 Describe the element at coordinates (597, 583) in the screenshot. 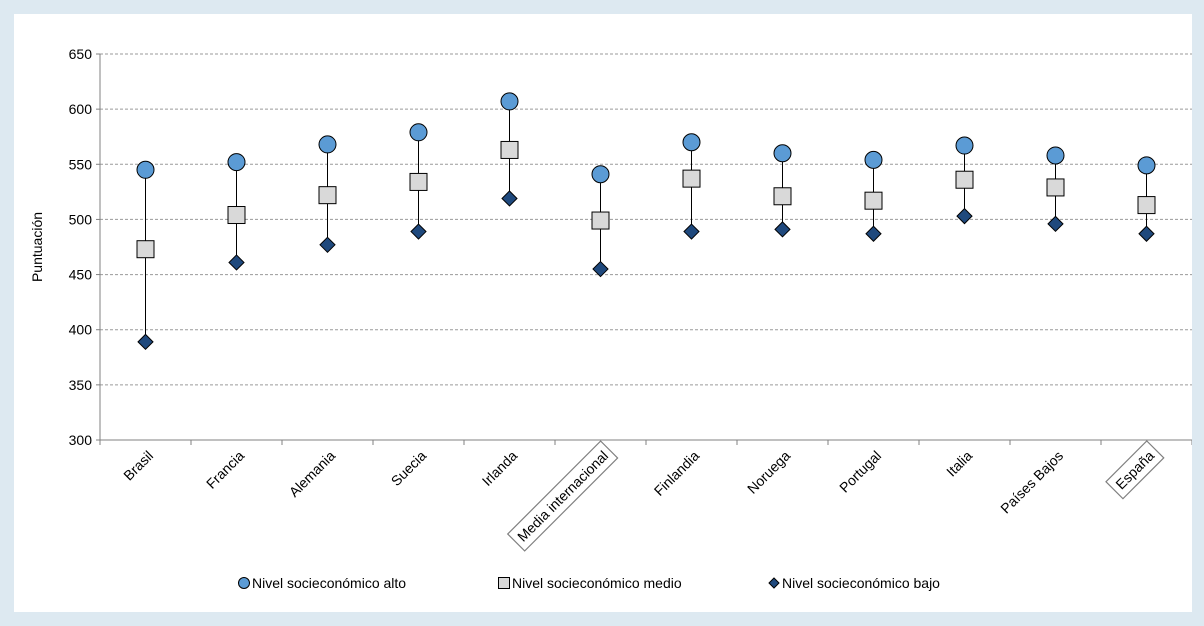

I see `legend-label: Nivel socieconómico medio` at that location.